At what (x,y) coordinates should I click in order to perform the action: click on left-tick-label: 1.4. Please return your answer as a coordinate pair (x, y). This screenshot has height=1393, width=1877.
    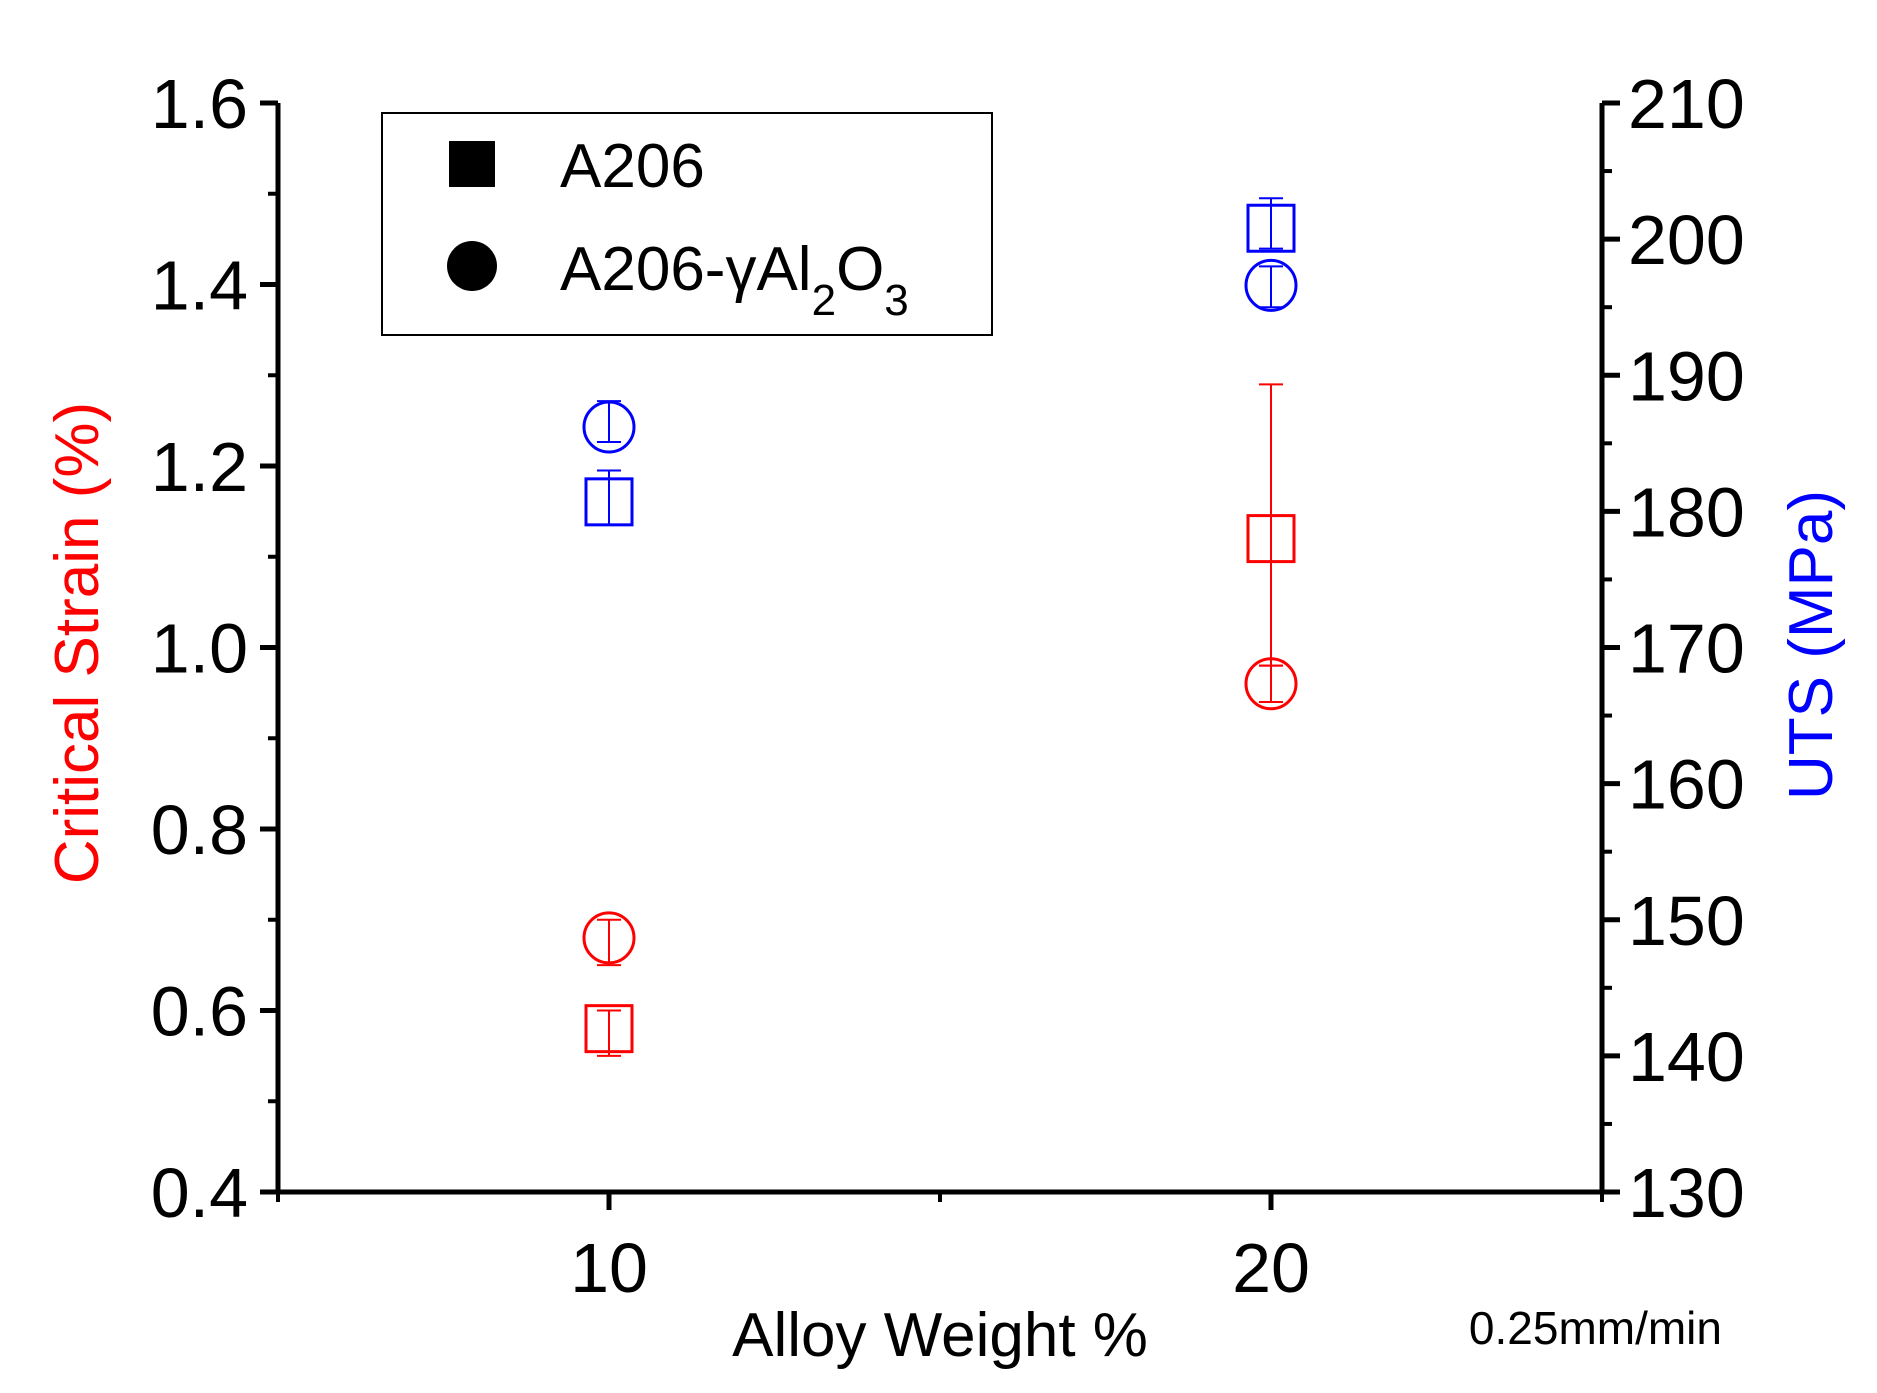
    Looking at the image, I should click on (199, 286).